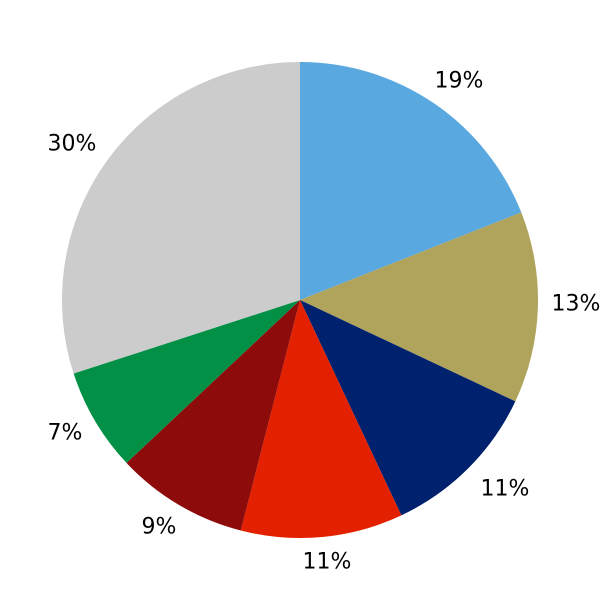 Image resolution: width=600 pixels, height=600 pixels. Describe the element at coordinates (505, 489) in the screenshot. I see `pie-slice-label-2: 11%` at that location.